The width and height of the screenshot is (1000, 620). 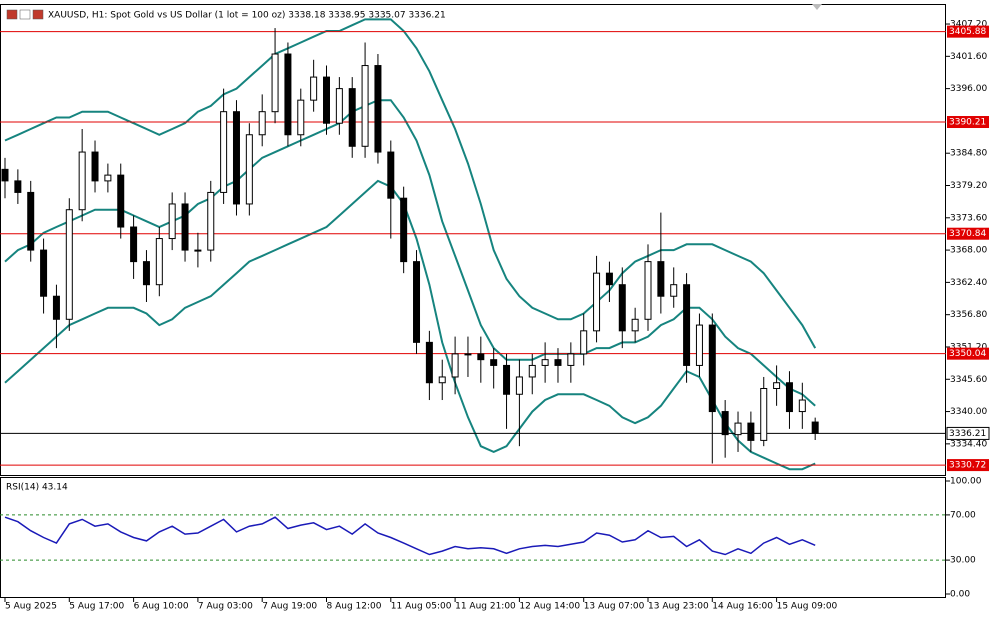 I want to click on y-tick-label: 3356.80, so click(x=968, y=315).